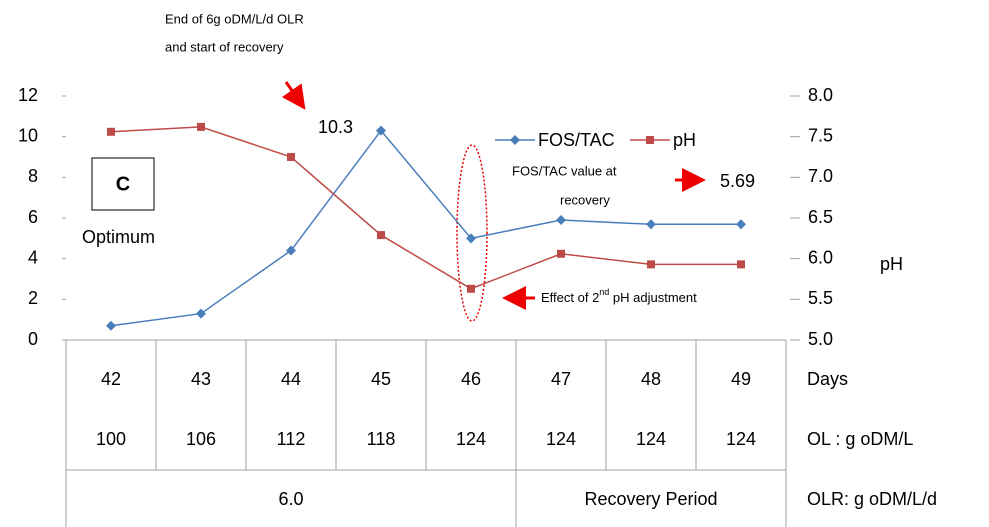 The image size is (989, 527). What do you see at coordinates (111, 439) in the screenshot?
I see `table-cell: 100` at bounding box center [111, 439].